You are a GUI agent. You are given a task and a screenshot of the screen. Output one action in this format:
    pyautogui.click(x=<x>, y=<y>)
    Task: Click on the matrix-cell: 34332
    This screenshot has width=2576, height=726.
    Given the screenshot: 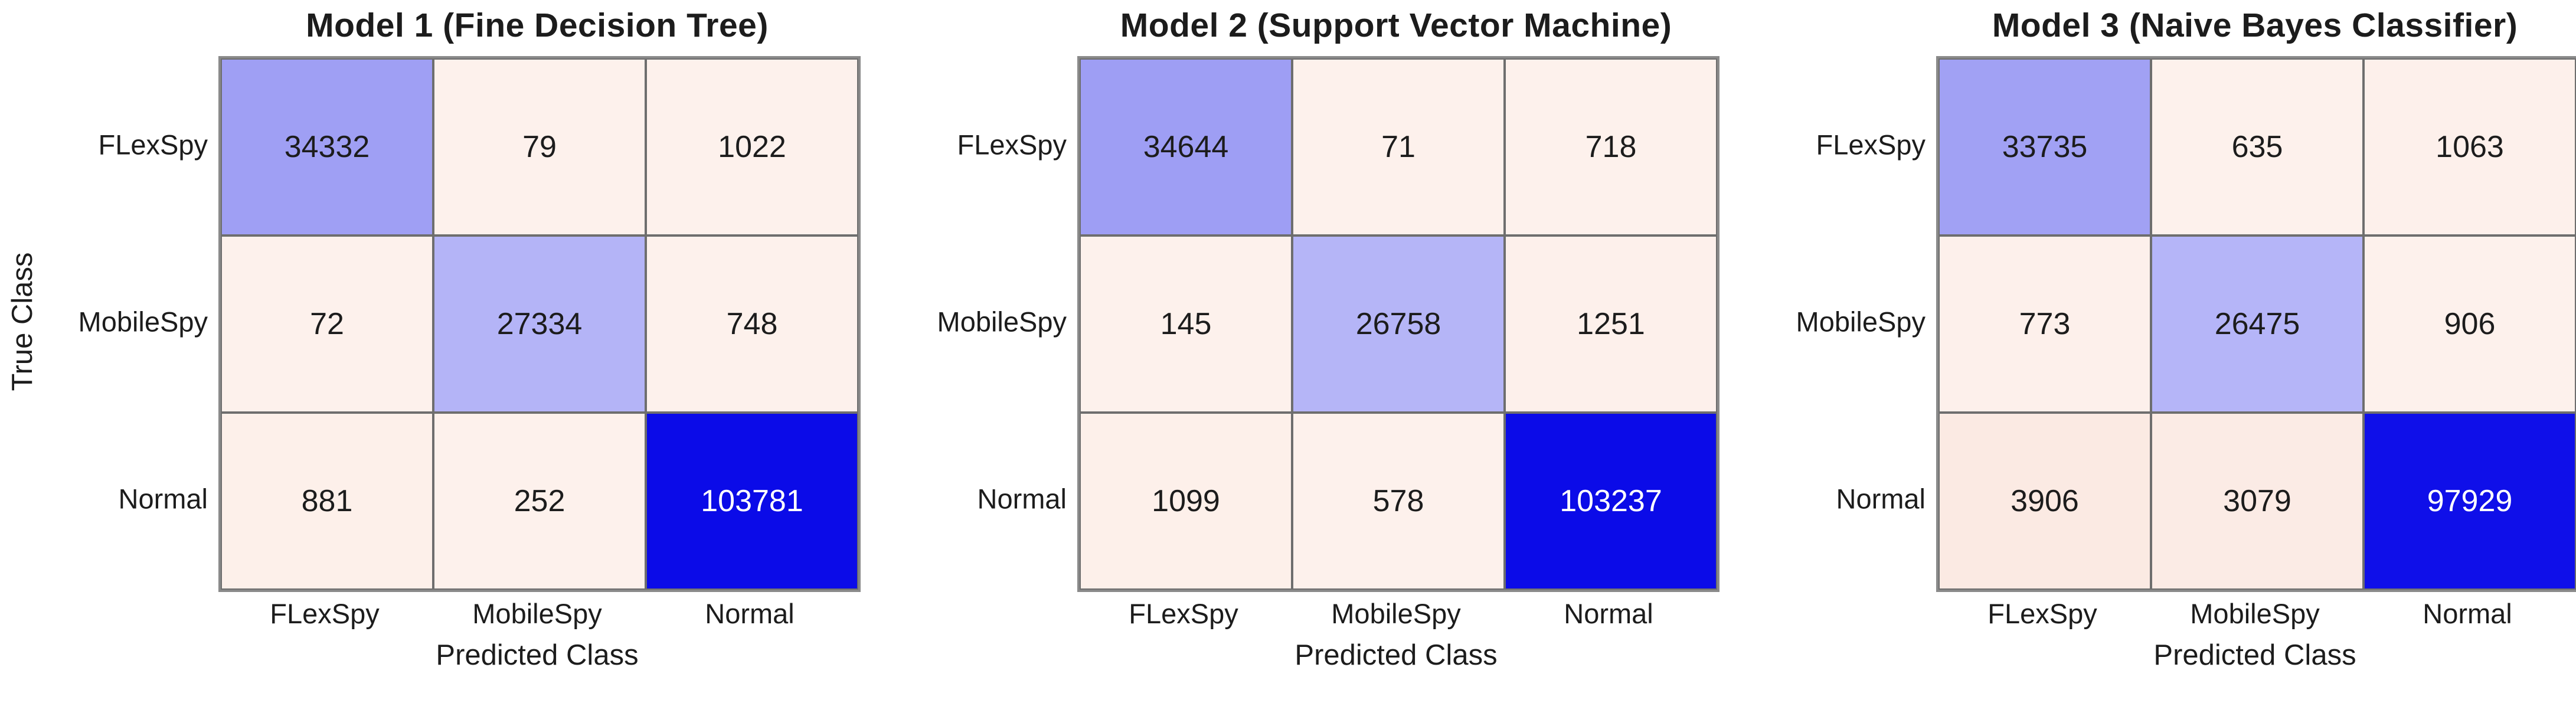 What is the action you would take?
    pyautogui.click(x=327, y=147)
    